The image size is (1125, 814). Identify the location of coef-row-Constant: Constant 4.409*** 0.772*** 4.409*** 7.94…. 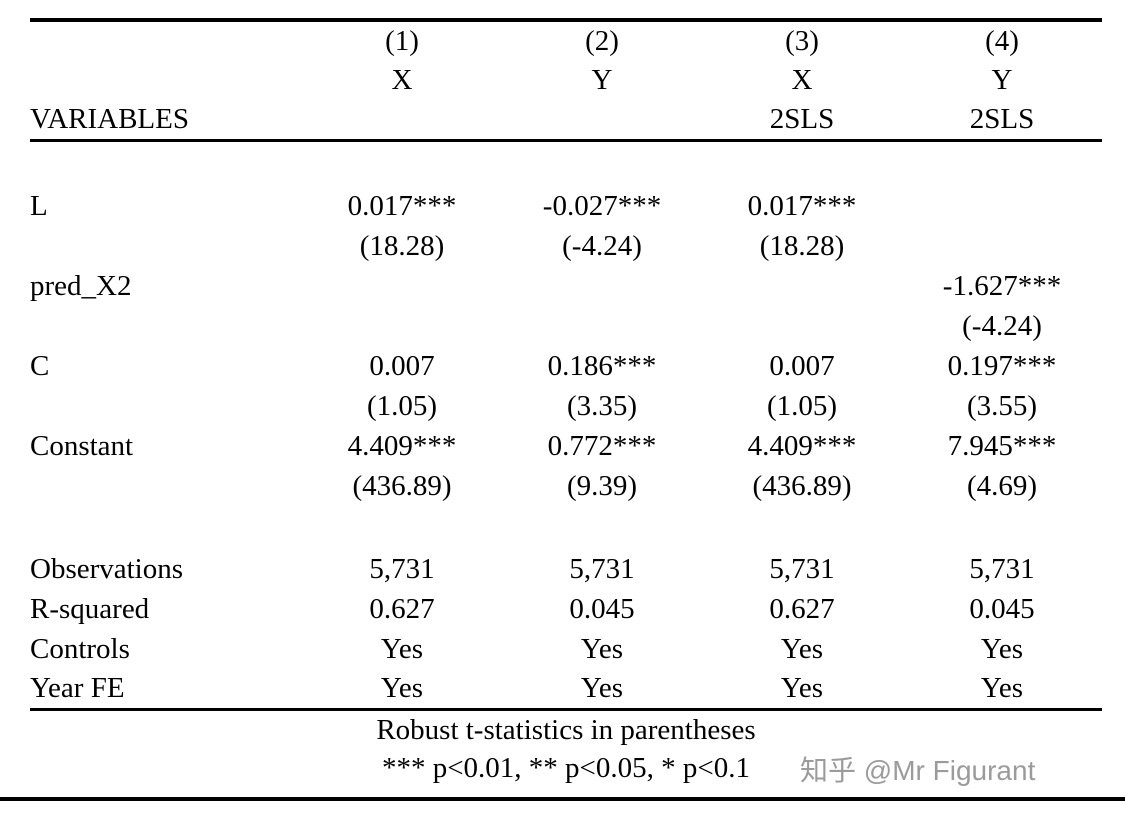
(566, 446).